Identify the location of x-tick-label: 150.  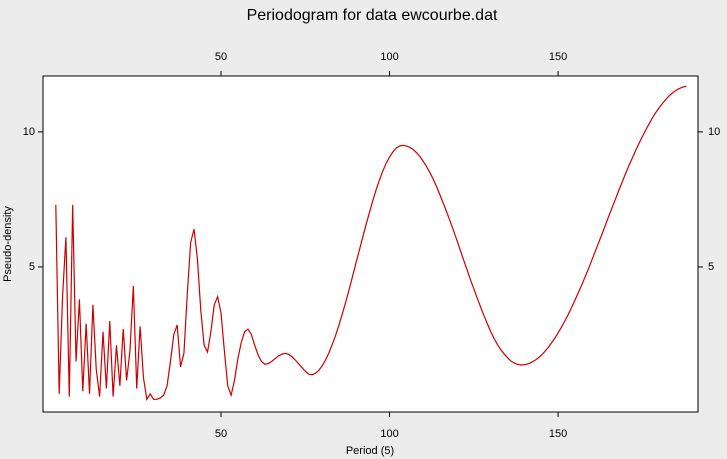
(558, 434).